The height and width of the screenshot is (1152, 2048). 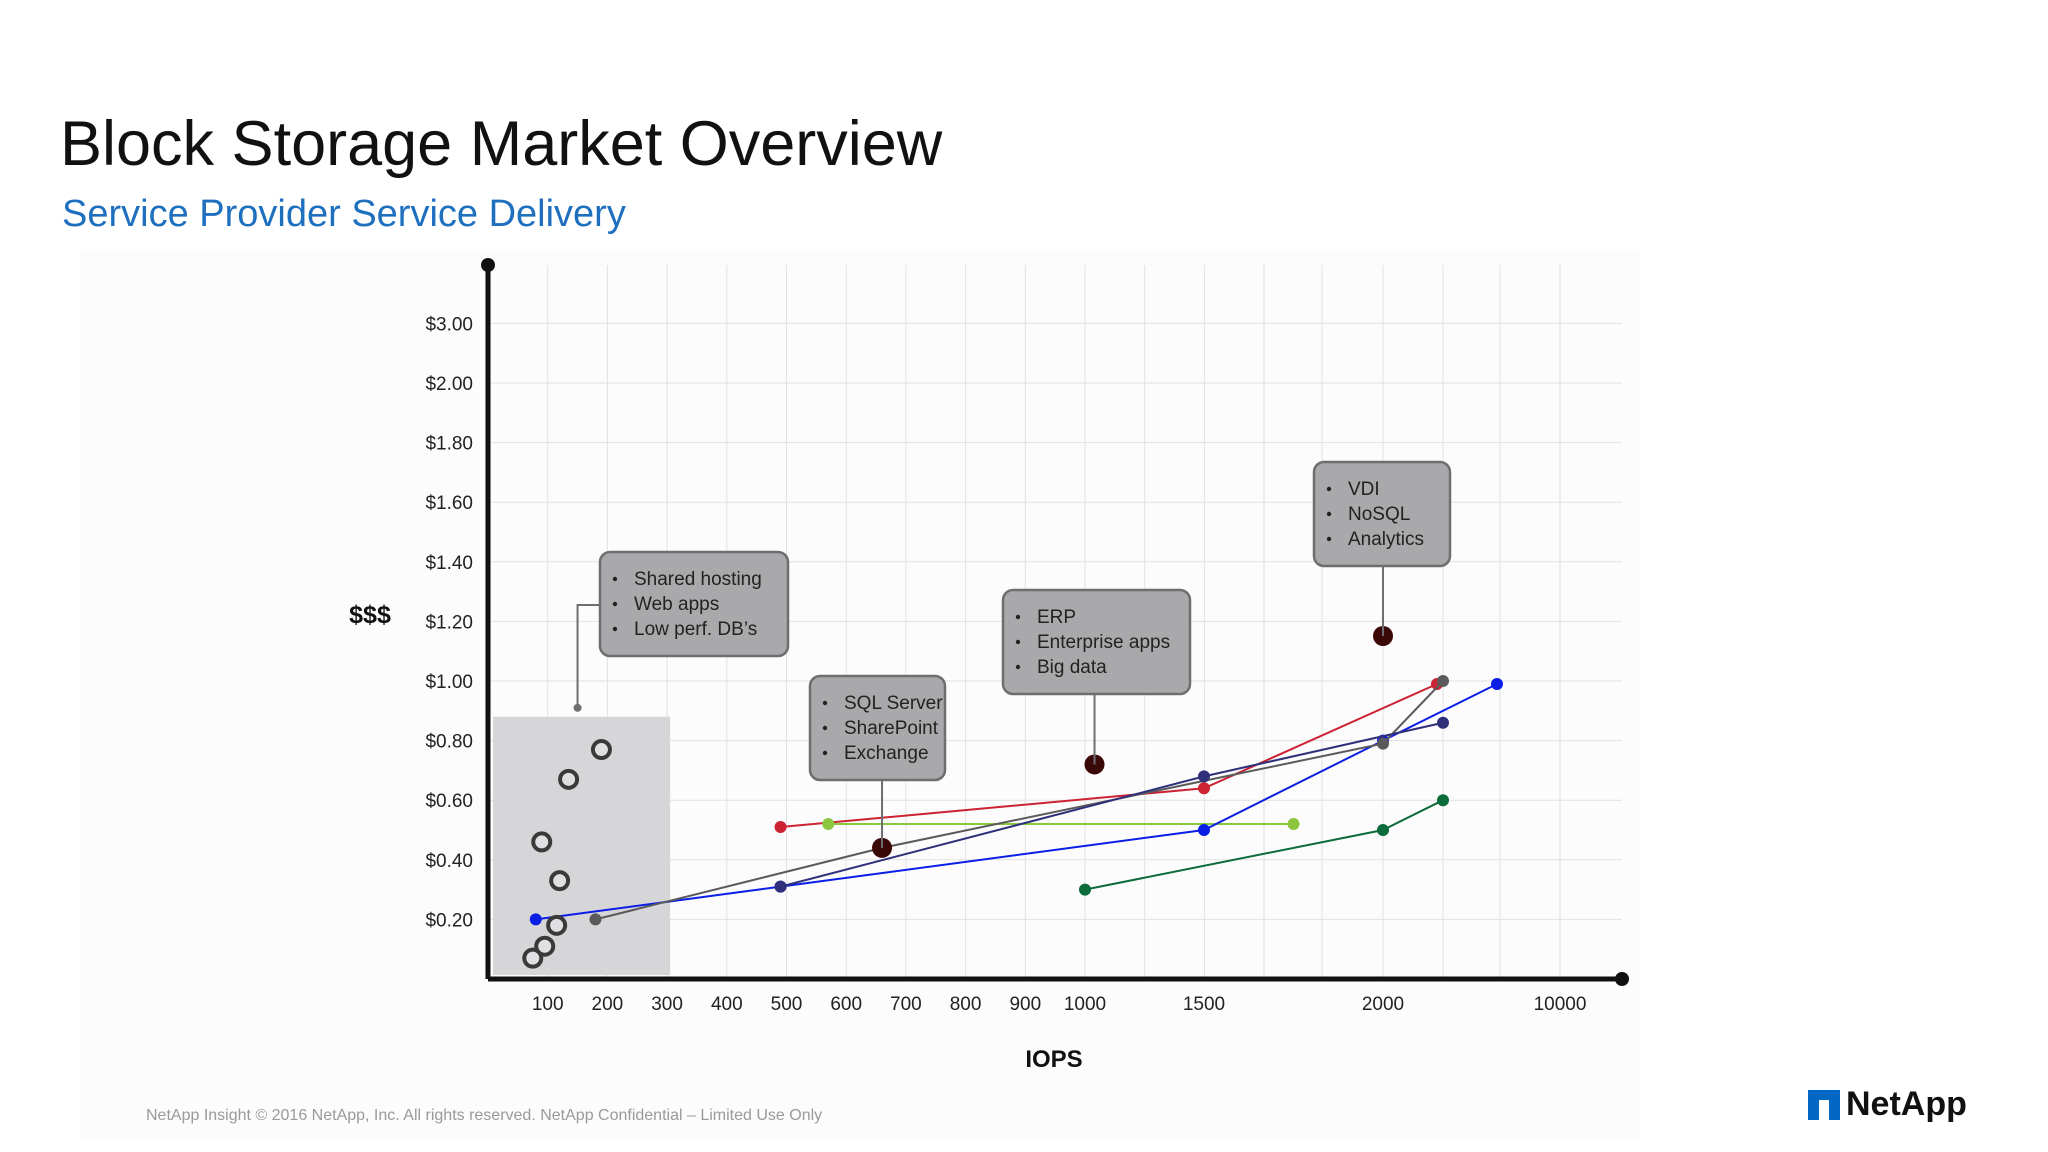 I want to click on callout-item: Big data, so click(x=1072, y=667).